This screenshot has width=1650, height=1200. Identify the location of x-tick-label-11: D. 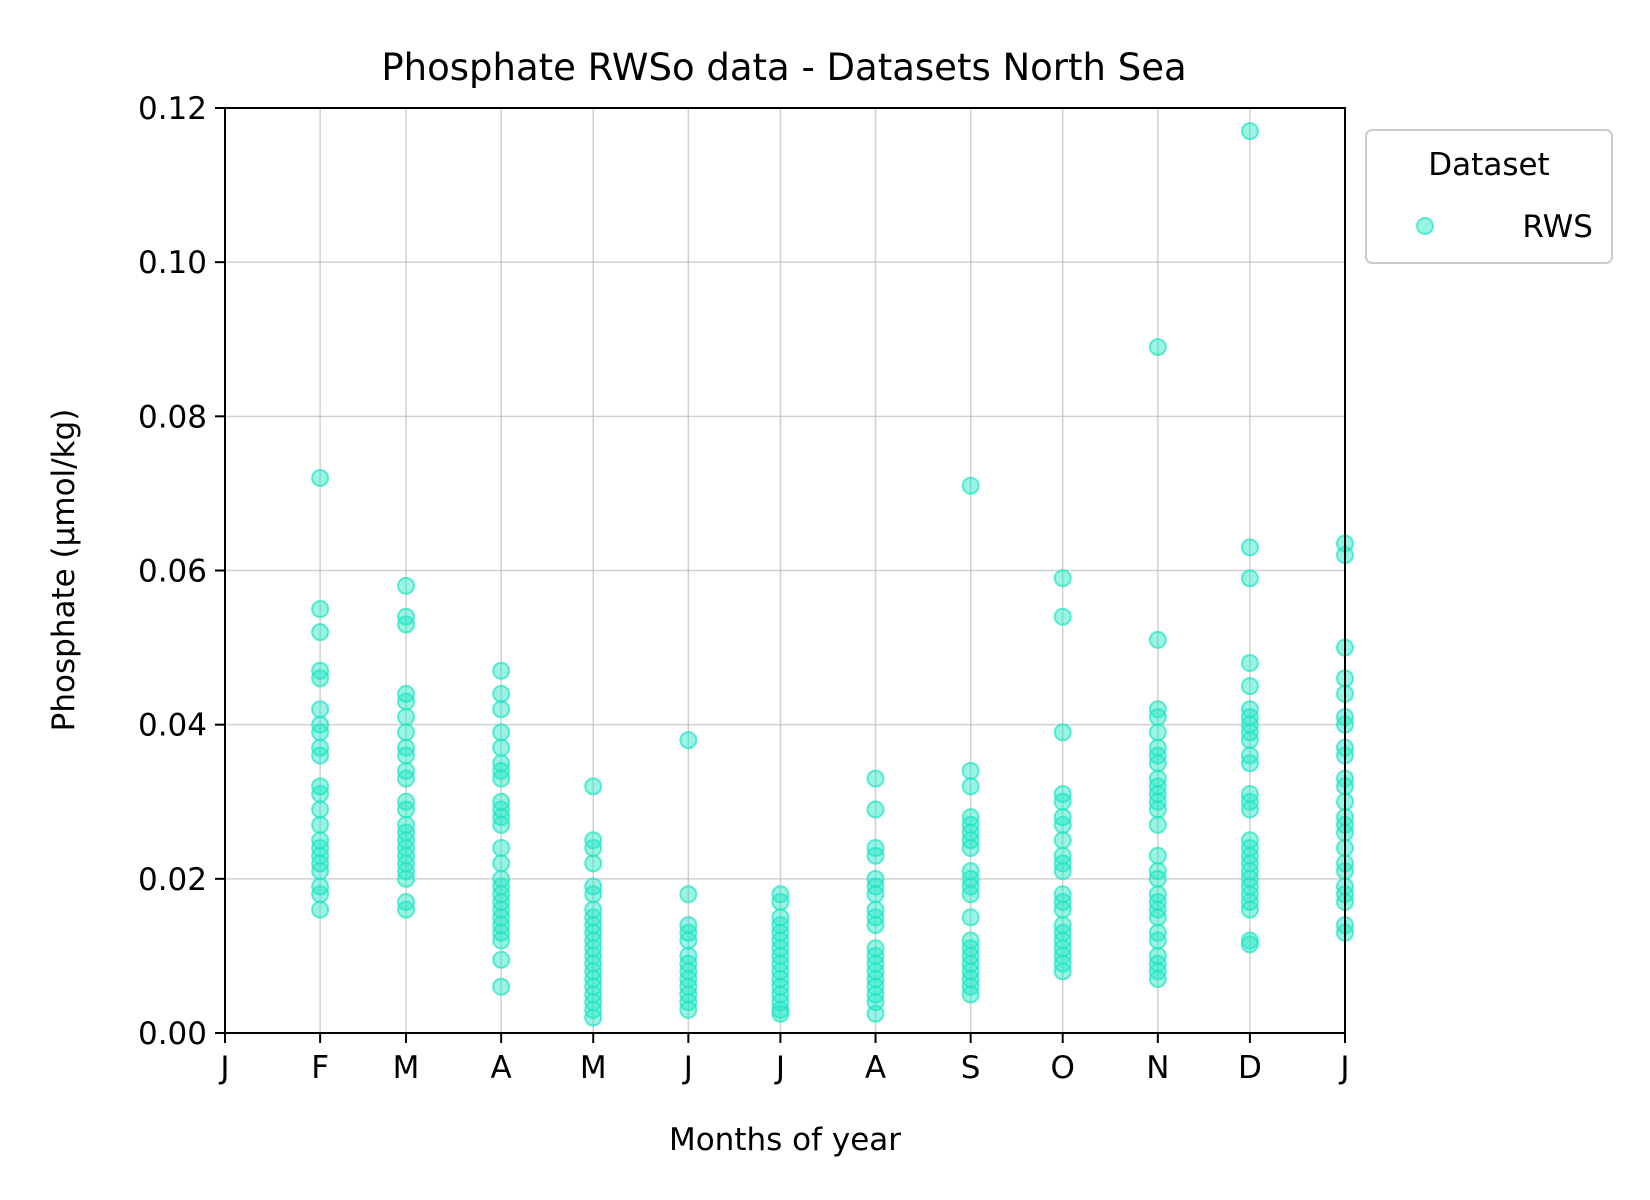
(1250, 1068).